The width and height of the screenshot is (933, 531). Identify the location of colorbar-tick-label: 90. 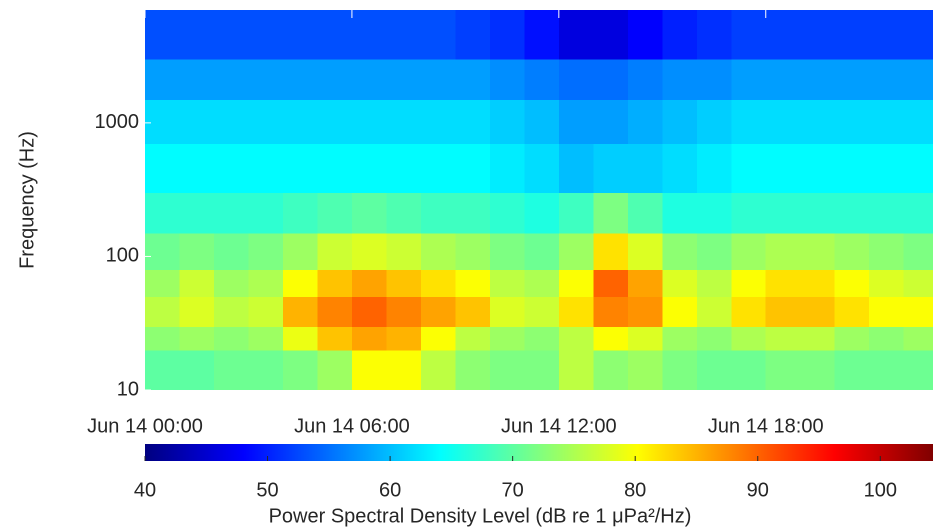
(758, 490).